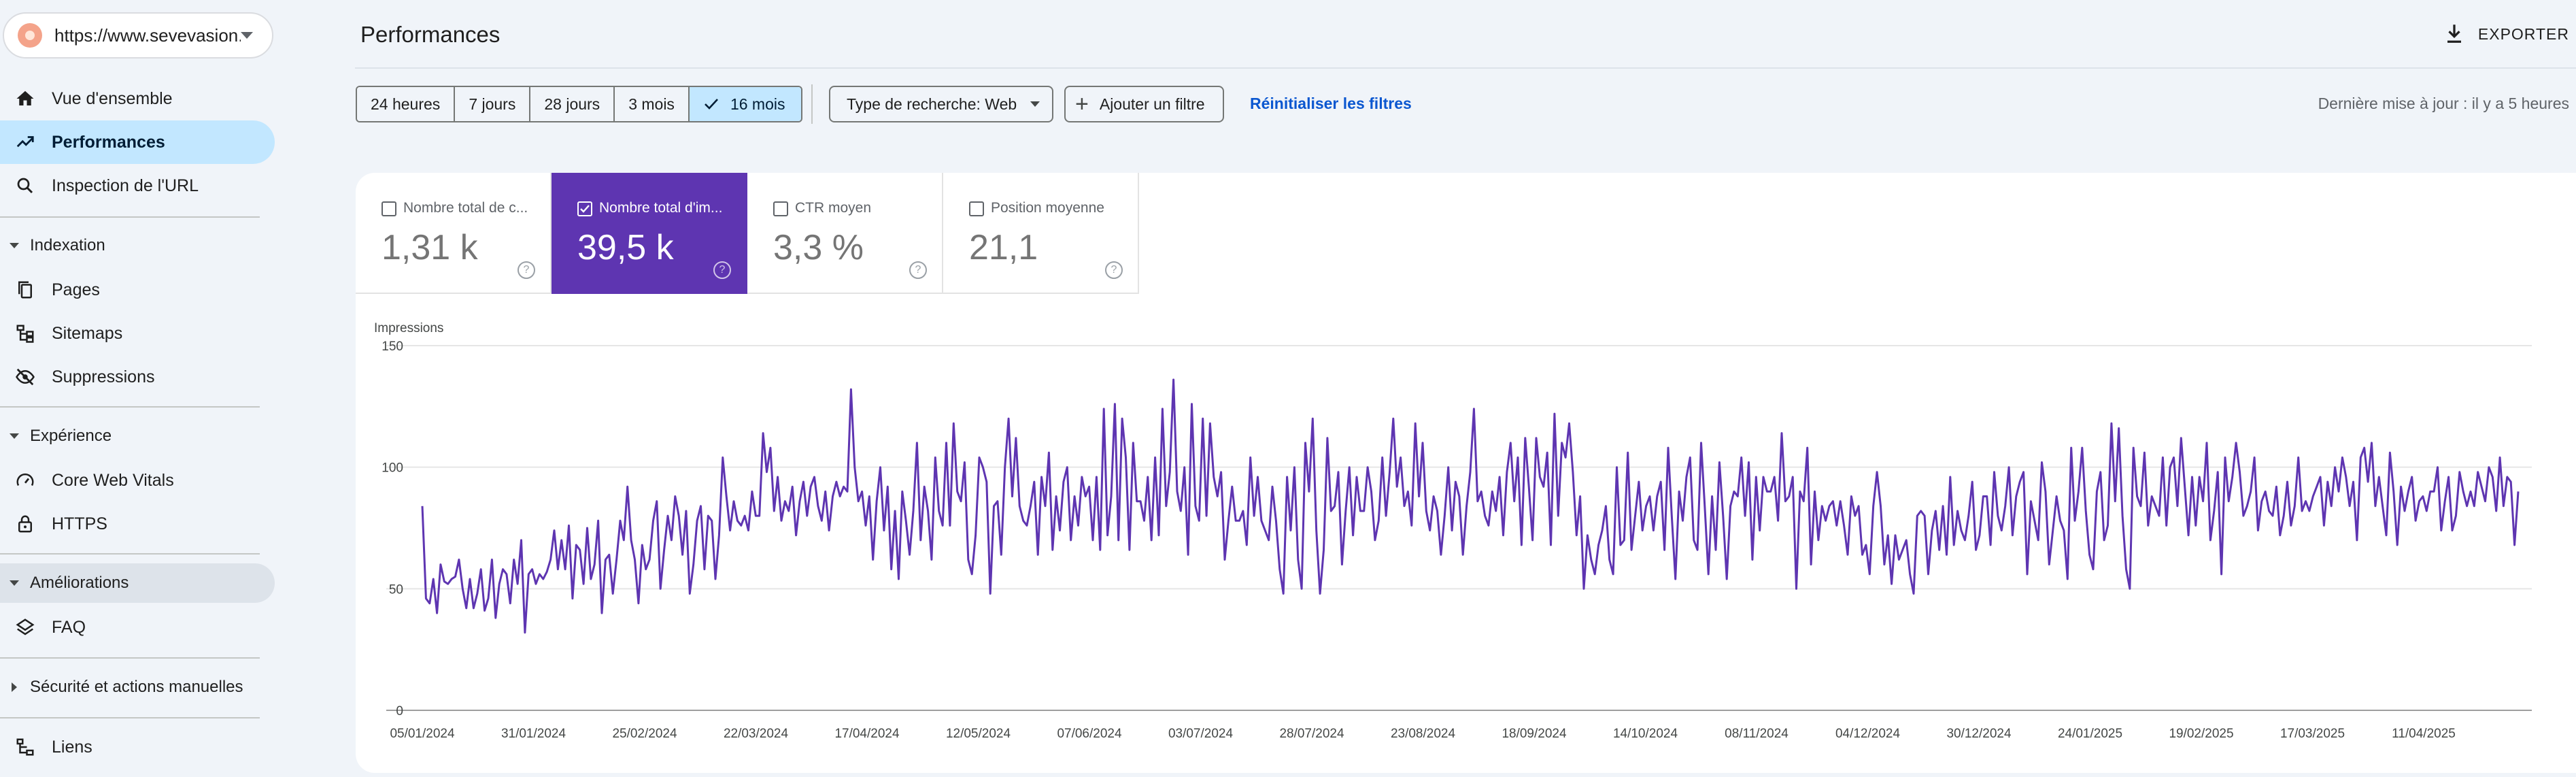  Describe the element at coordinates (25, 377) in the screenshot. I see `eye-off-icon` at that location.